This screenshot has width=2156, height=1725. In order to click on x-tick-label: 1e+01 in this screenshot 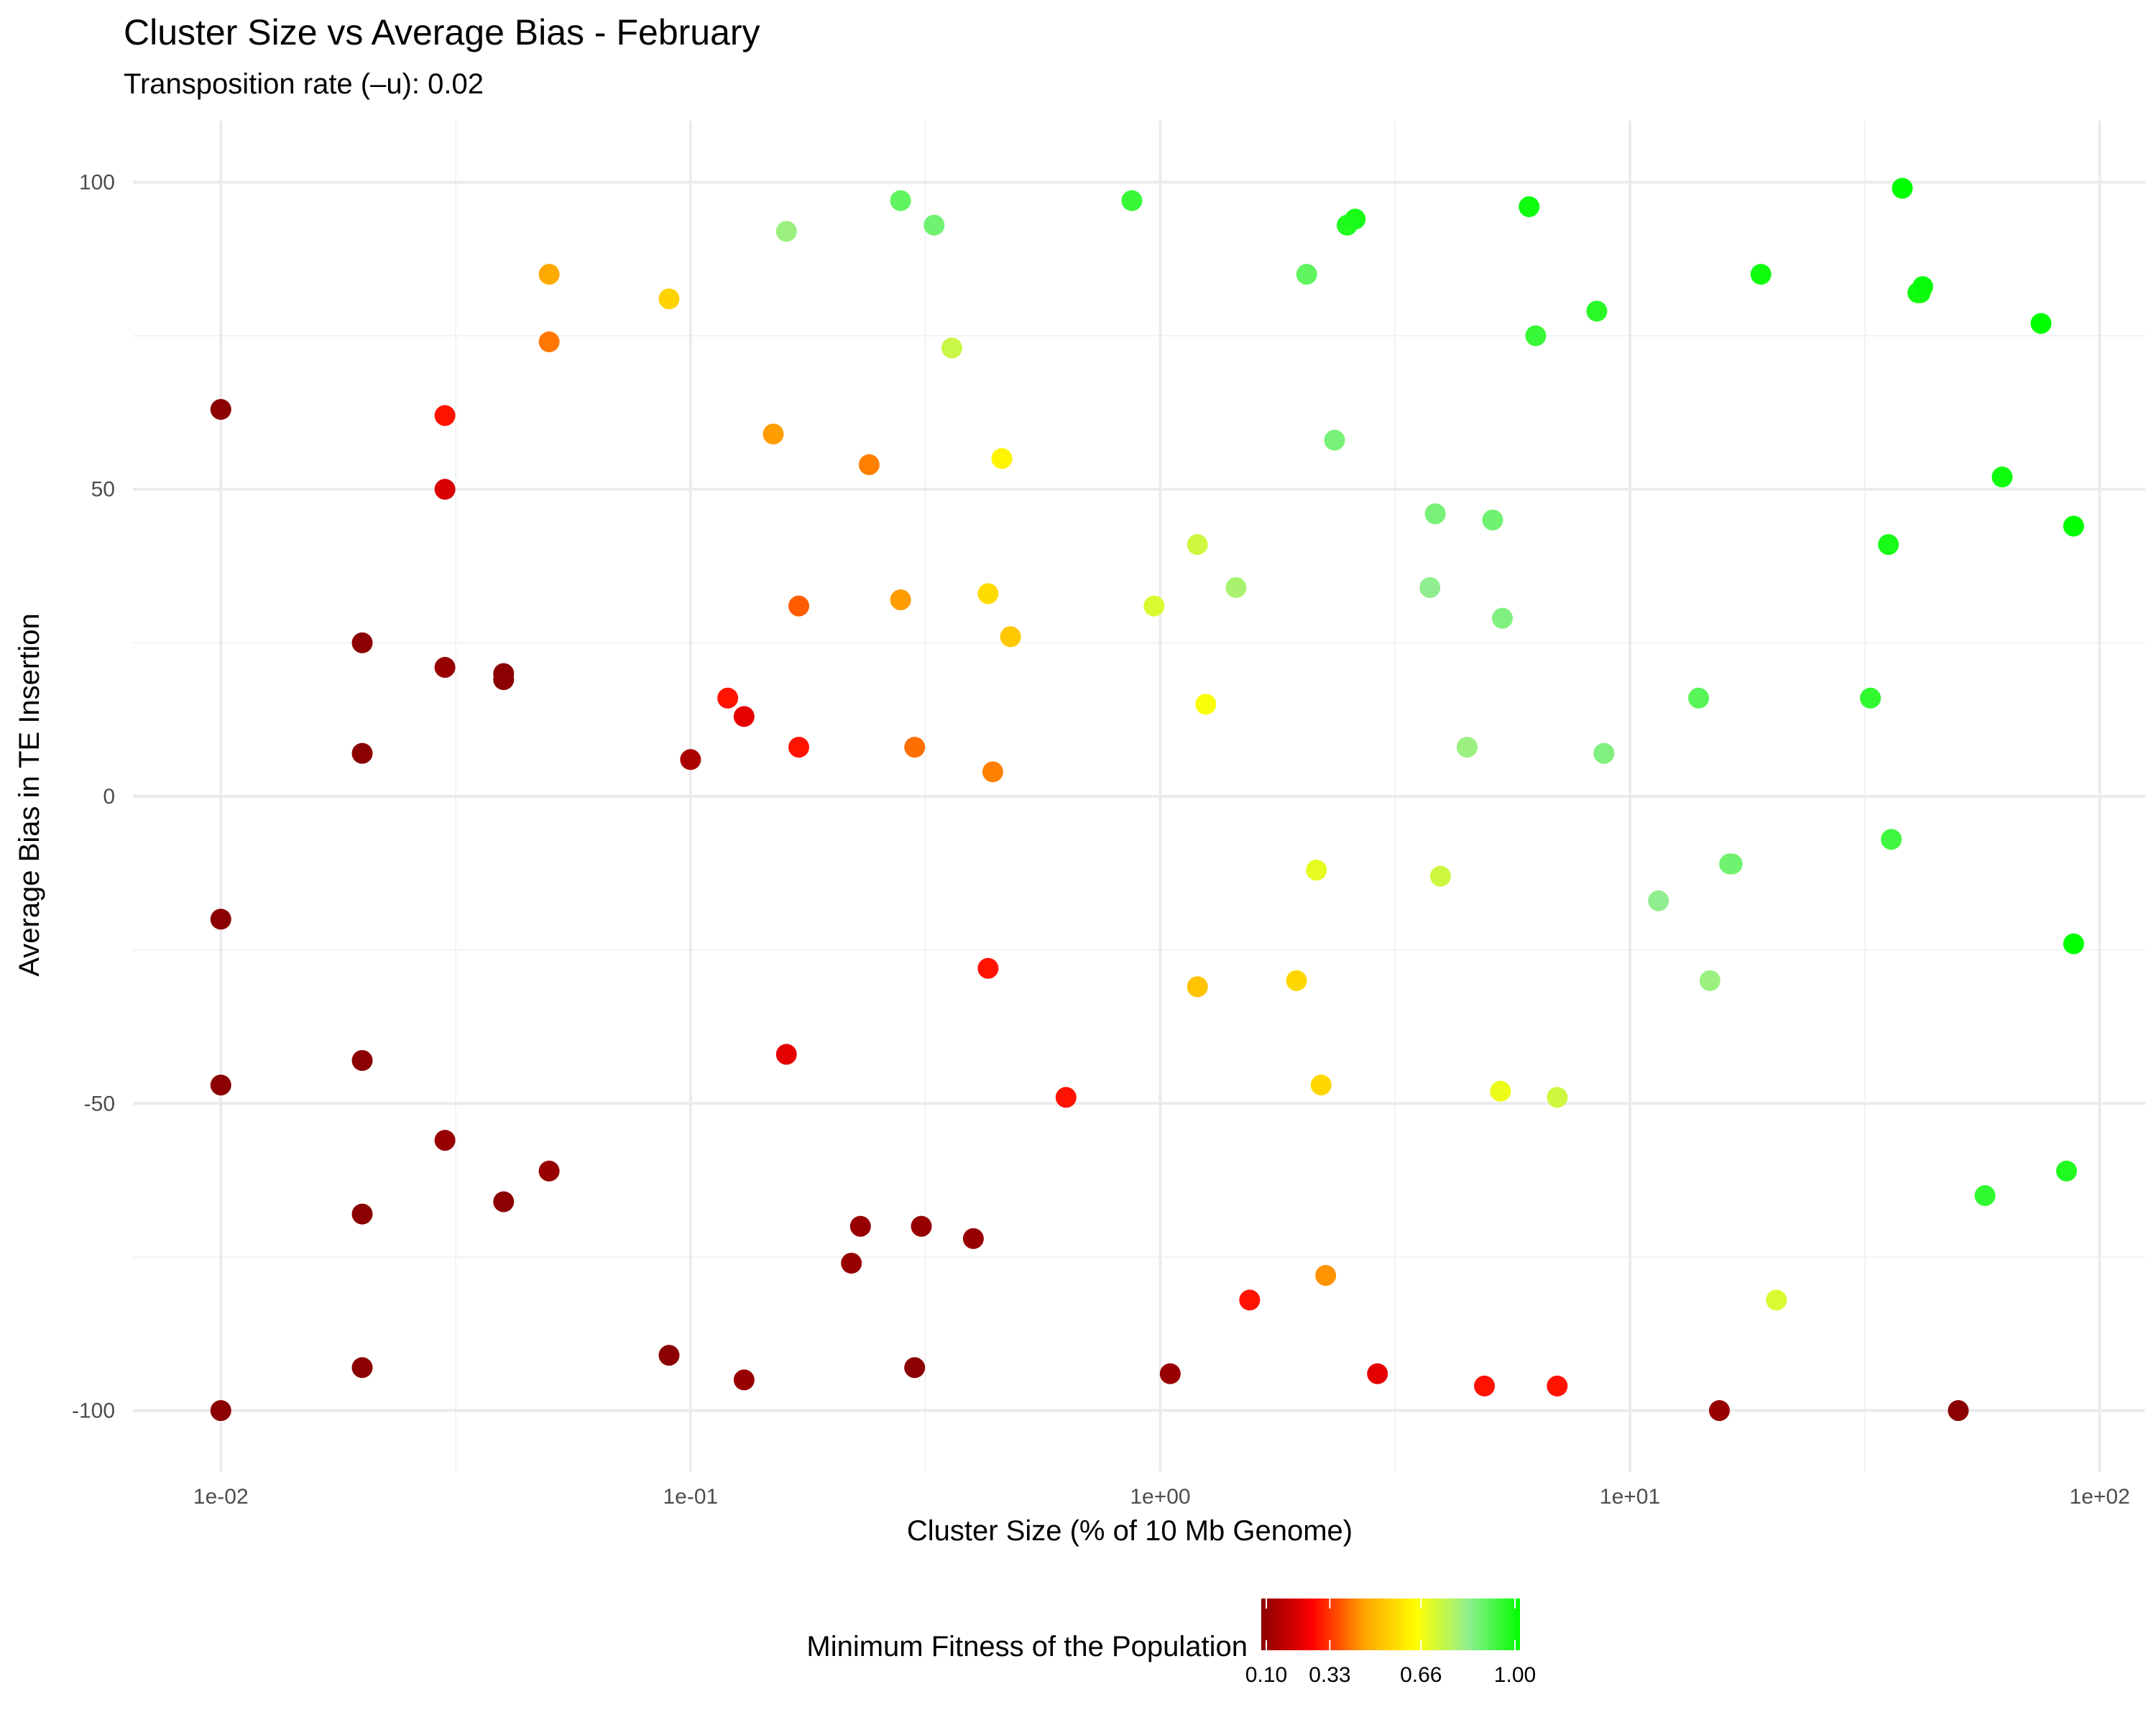, I will do `click(1630, 1497)`.